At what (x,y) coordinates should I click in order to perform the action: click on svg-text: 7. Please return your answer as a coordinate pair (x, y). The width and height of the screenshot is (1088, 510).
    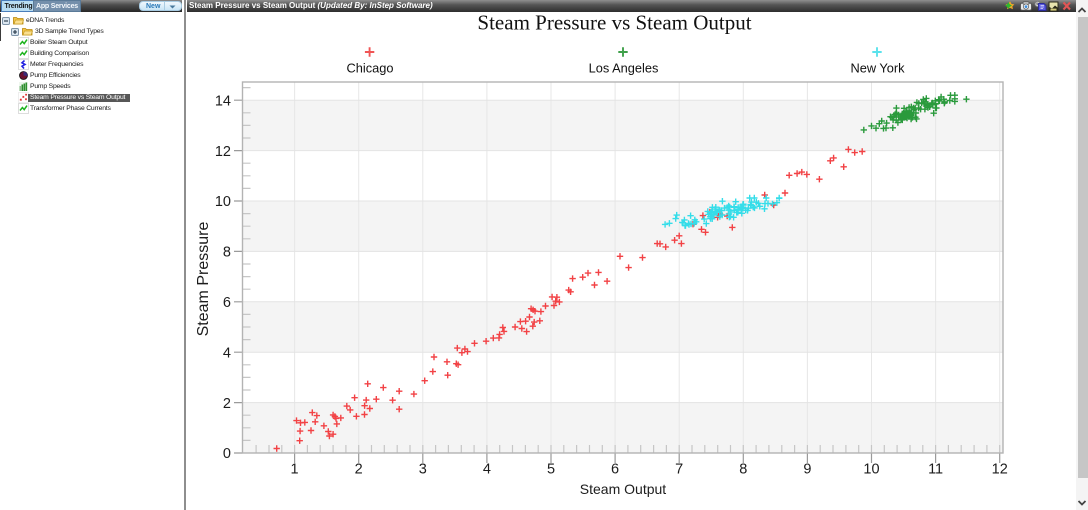
    Looking at the image, I should click on (679, 470).